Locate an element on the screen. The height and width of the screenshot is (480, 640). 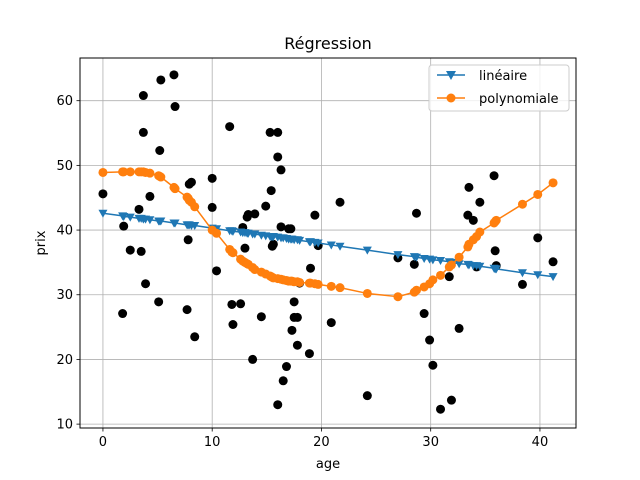
y-tick-label: 10 is located at coordinates (64, 425).